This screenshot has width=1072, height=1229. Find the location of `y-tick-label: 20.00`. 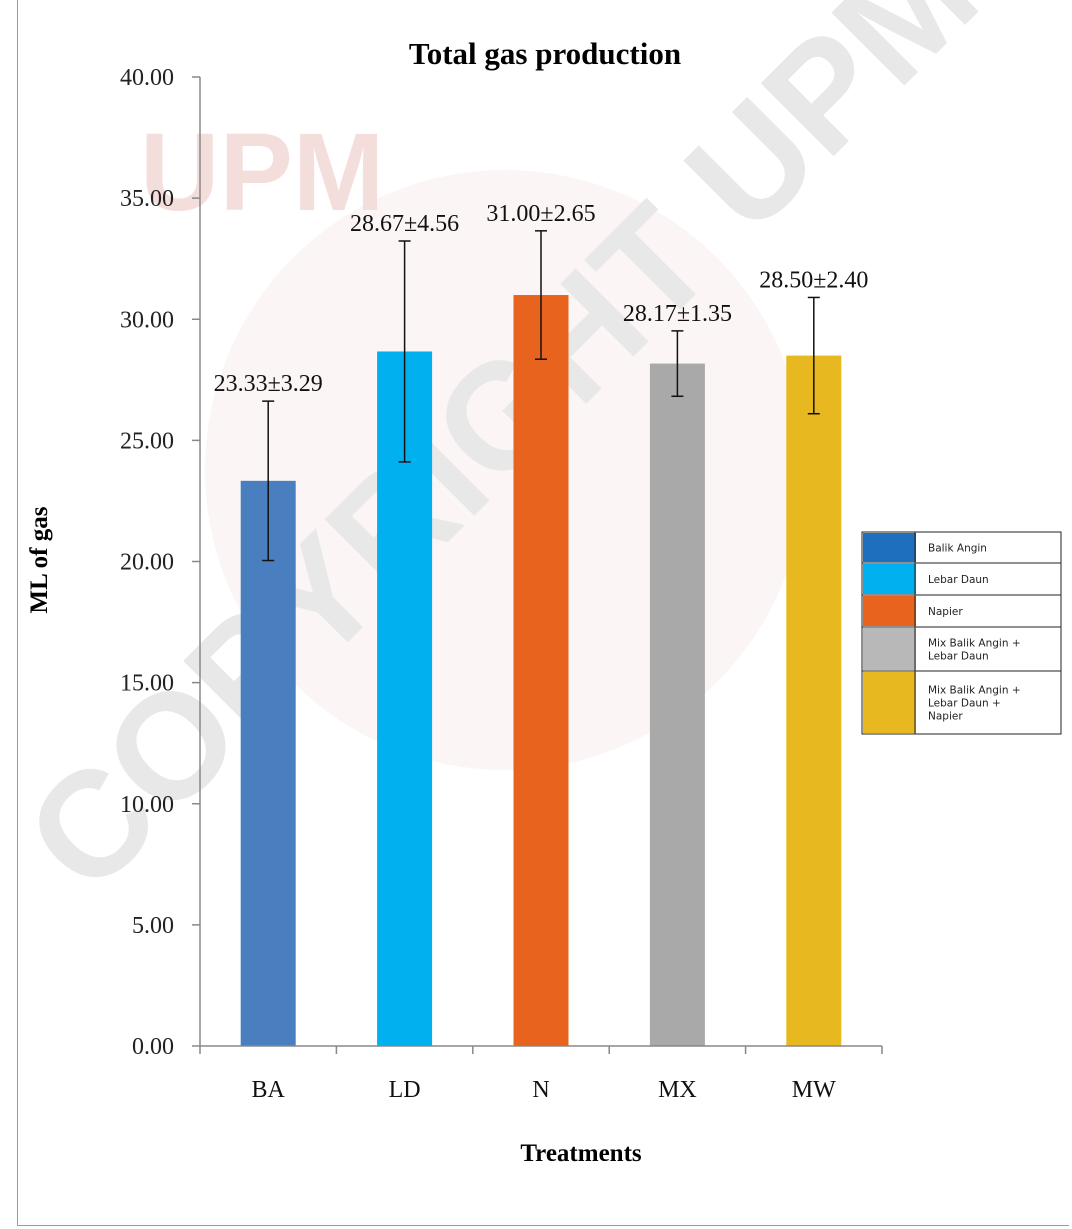

y-tick-label: 20.00 is located at coordinates (147, 563).